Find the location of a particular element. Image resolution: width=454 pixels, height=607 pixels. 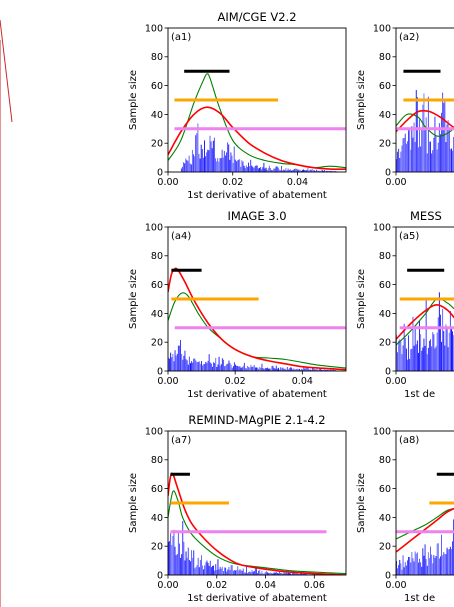

x-axis-label: 1st de is located at coordinates (419, 598).